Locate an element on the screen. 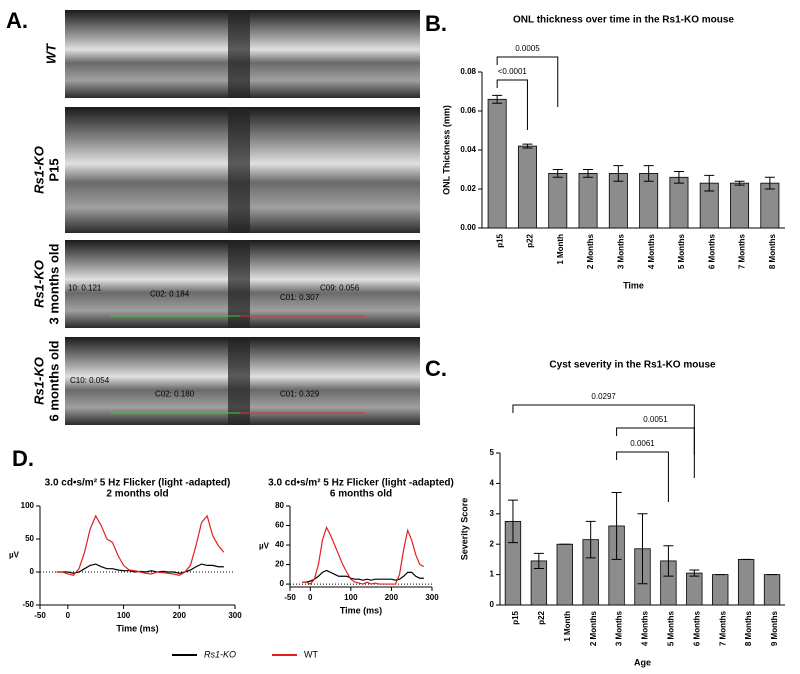 Image resolution: width=800 pixels, height=674 pixels. legend-label: Rs1-KO is located at coordinates (220, 654).